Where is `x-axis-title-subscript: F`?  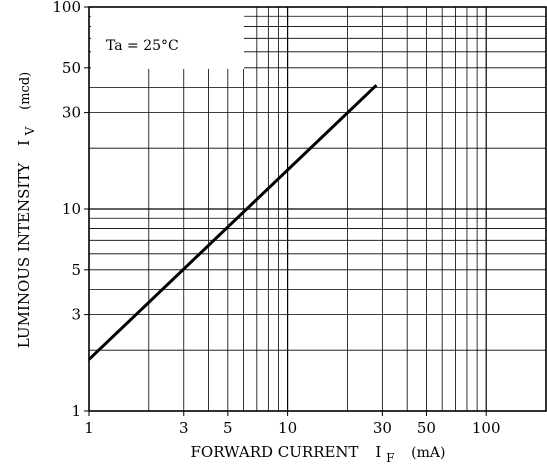
x-axis-title-subscript: F is located at coordinates (390, 458).